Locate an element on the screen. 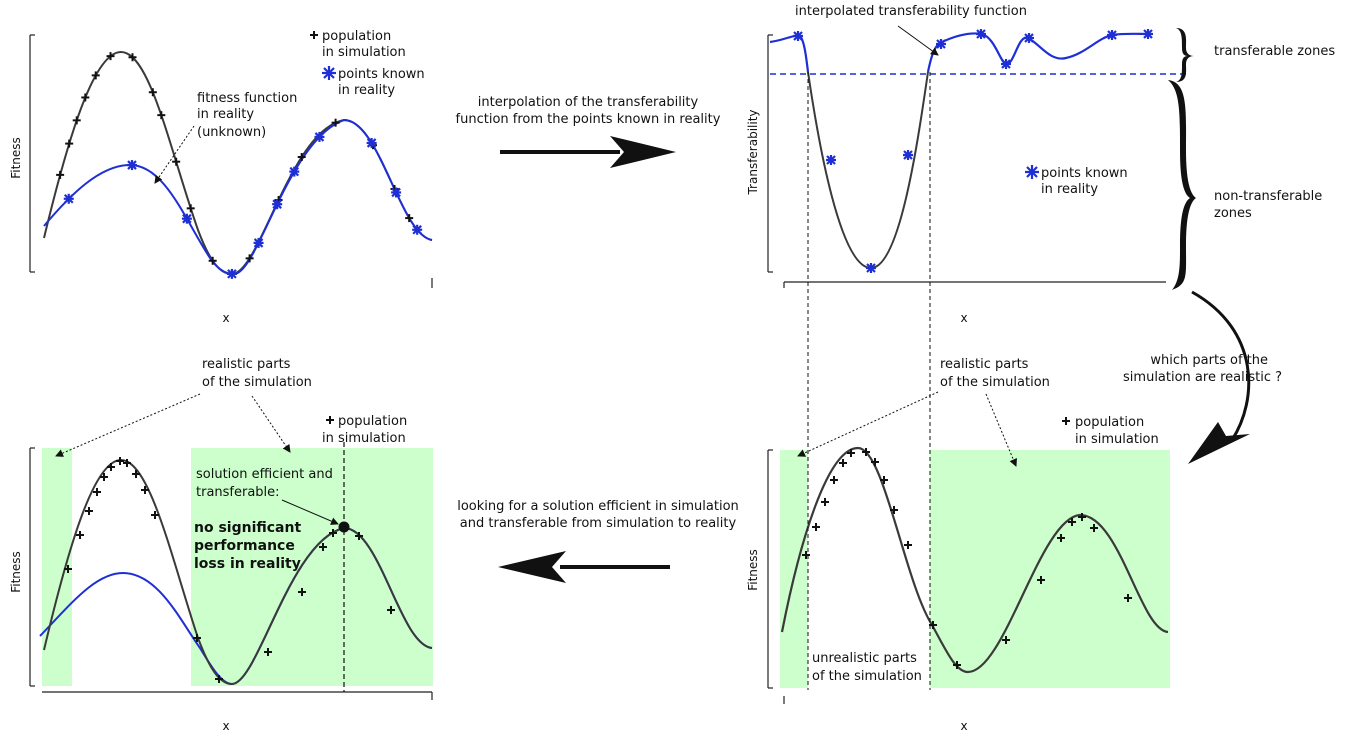  note-realistic-bottom-left: realistic parts of the simulation is located at coordinates (183, 407).